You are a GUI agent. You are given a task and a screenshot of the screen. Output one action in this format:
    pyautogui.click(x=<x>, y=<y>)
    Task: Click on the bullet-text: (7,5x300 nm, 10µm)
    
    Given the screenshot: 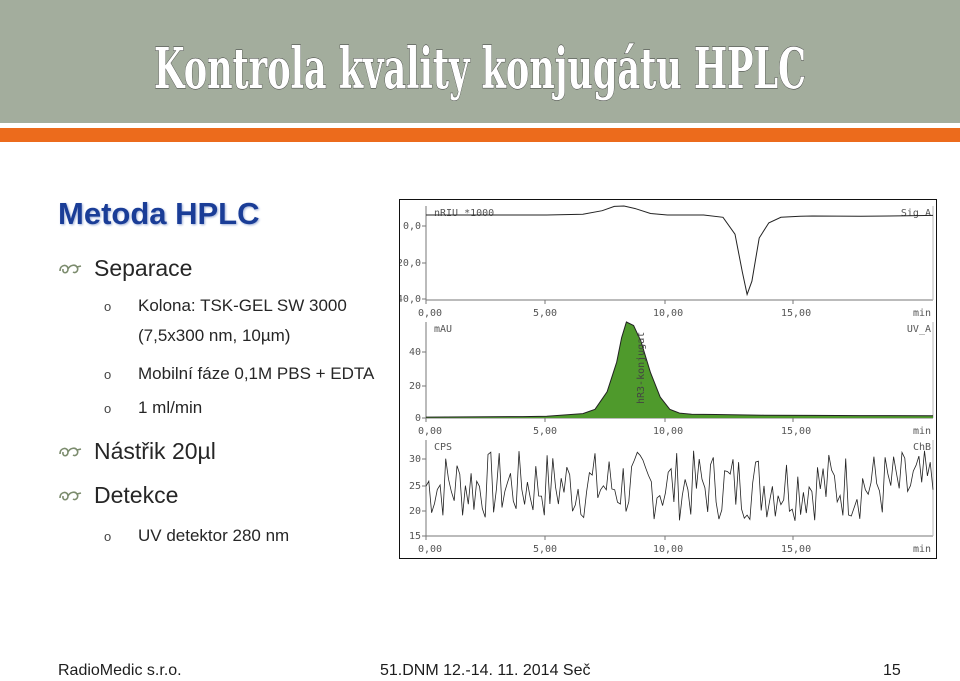 What is the action you would take?
    pyautogui.click(x=214, y=335)
    